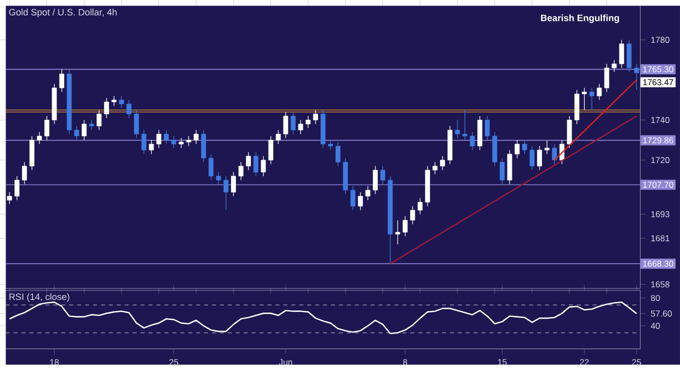 Image resolution: width=680 pixels, height=370 pixels. I want to click on y-tick-label: 1681, so click(660, 238).